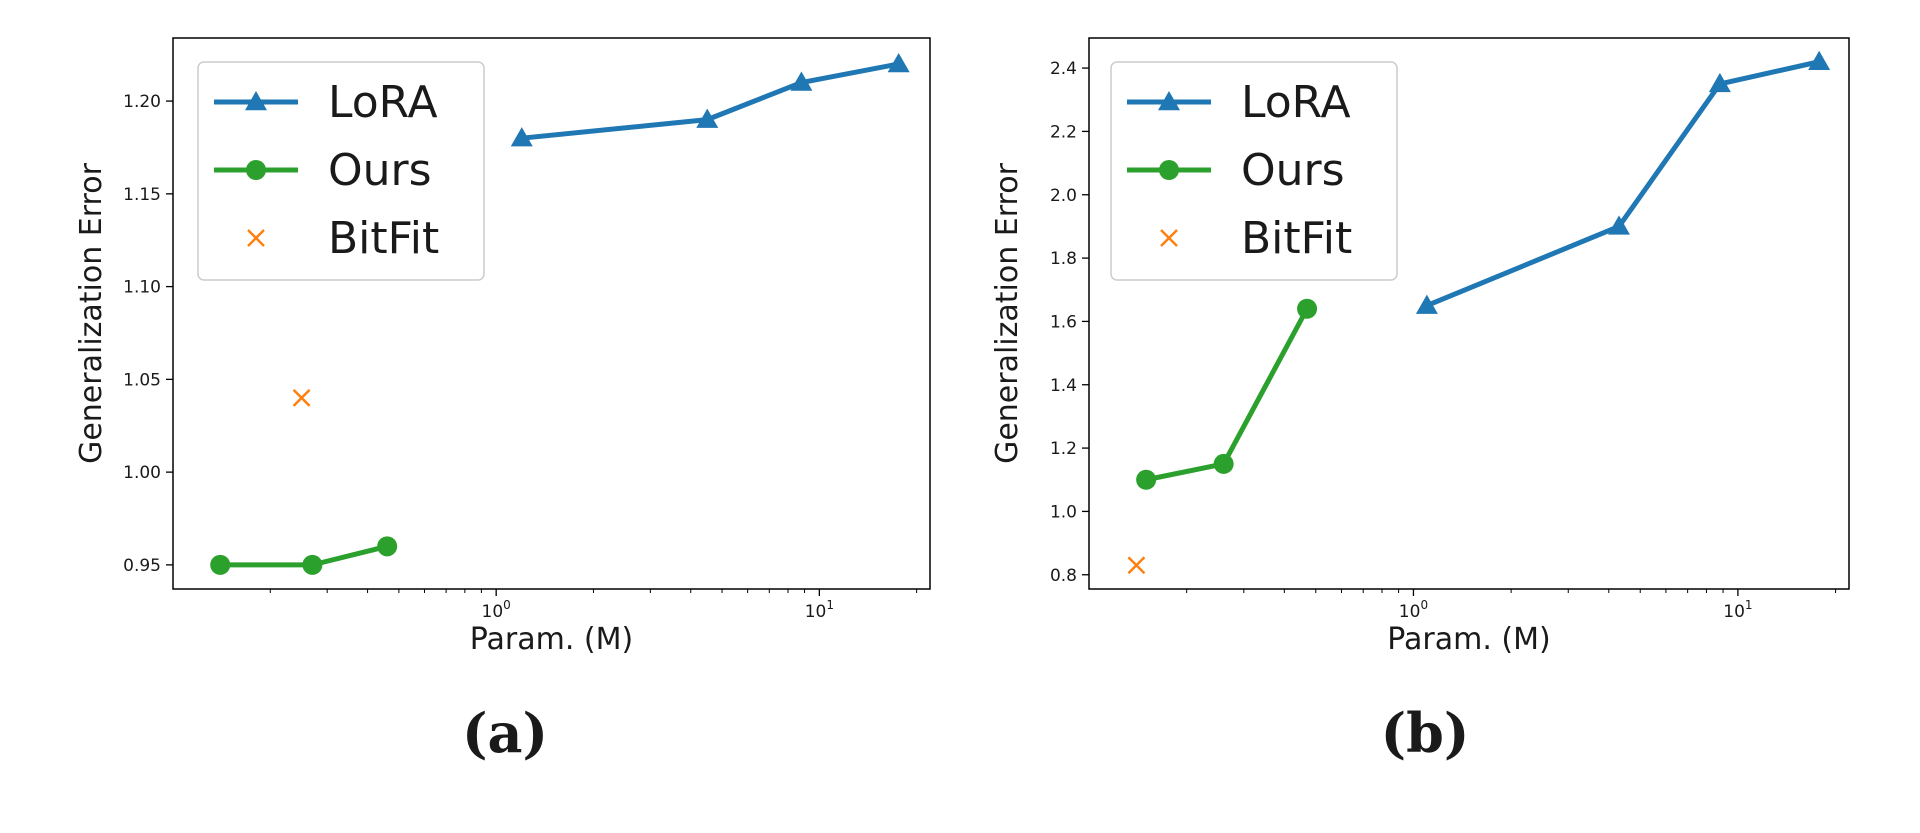  What do you see at coordinates (1063, 69) in the screenshot?
I see `y-tick-label: 2.4` at bounding box center [1063, 69].